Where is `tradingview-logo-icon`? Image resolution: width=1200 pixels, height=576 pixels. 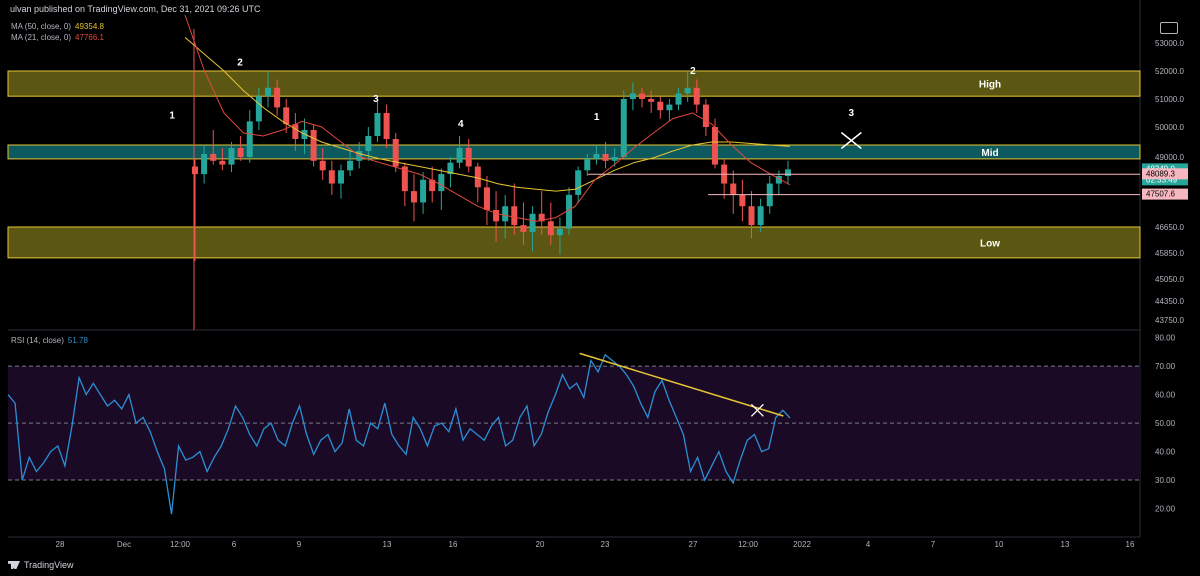 tradingview-logo-icon is located at coordinates (14, 565).